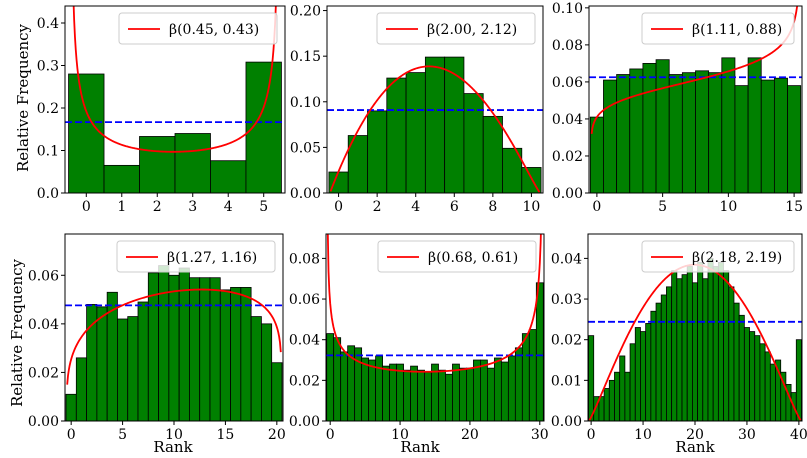  Describe the element at coordinates (192, 207) in the screenshot. I see `x-tick-label: 3` at that location.